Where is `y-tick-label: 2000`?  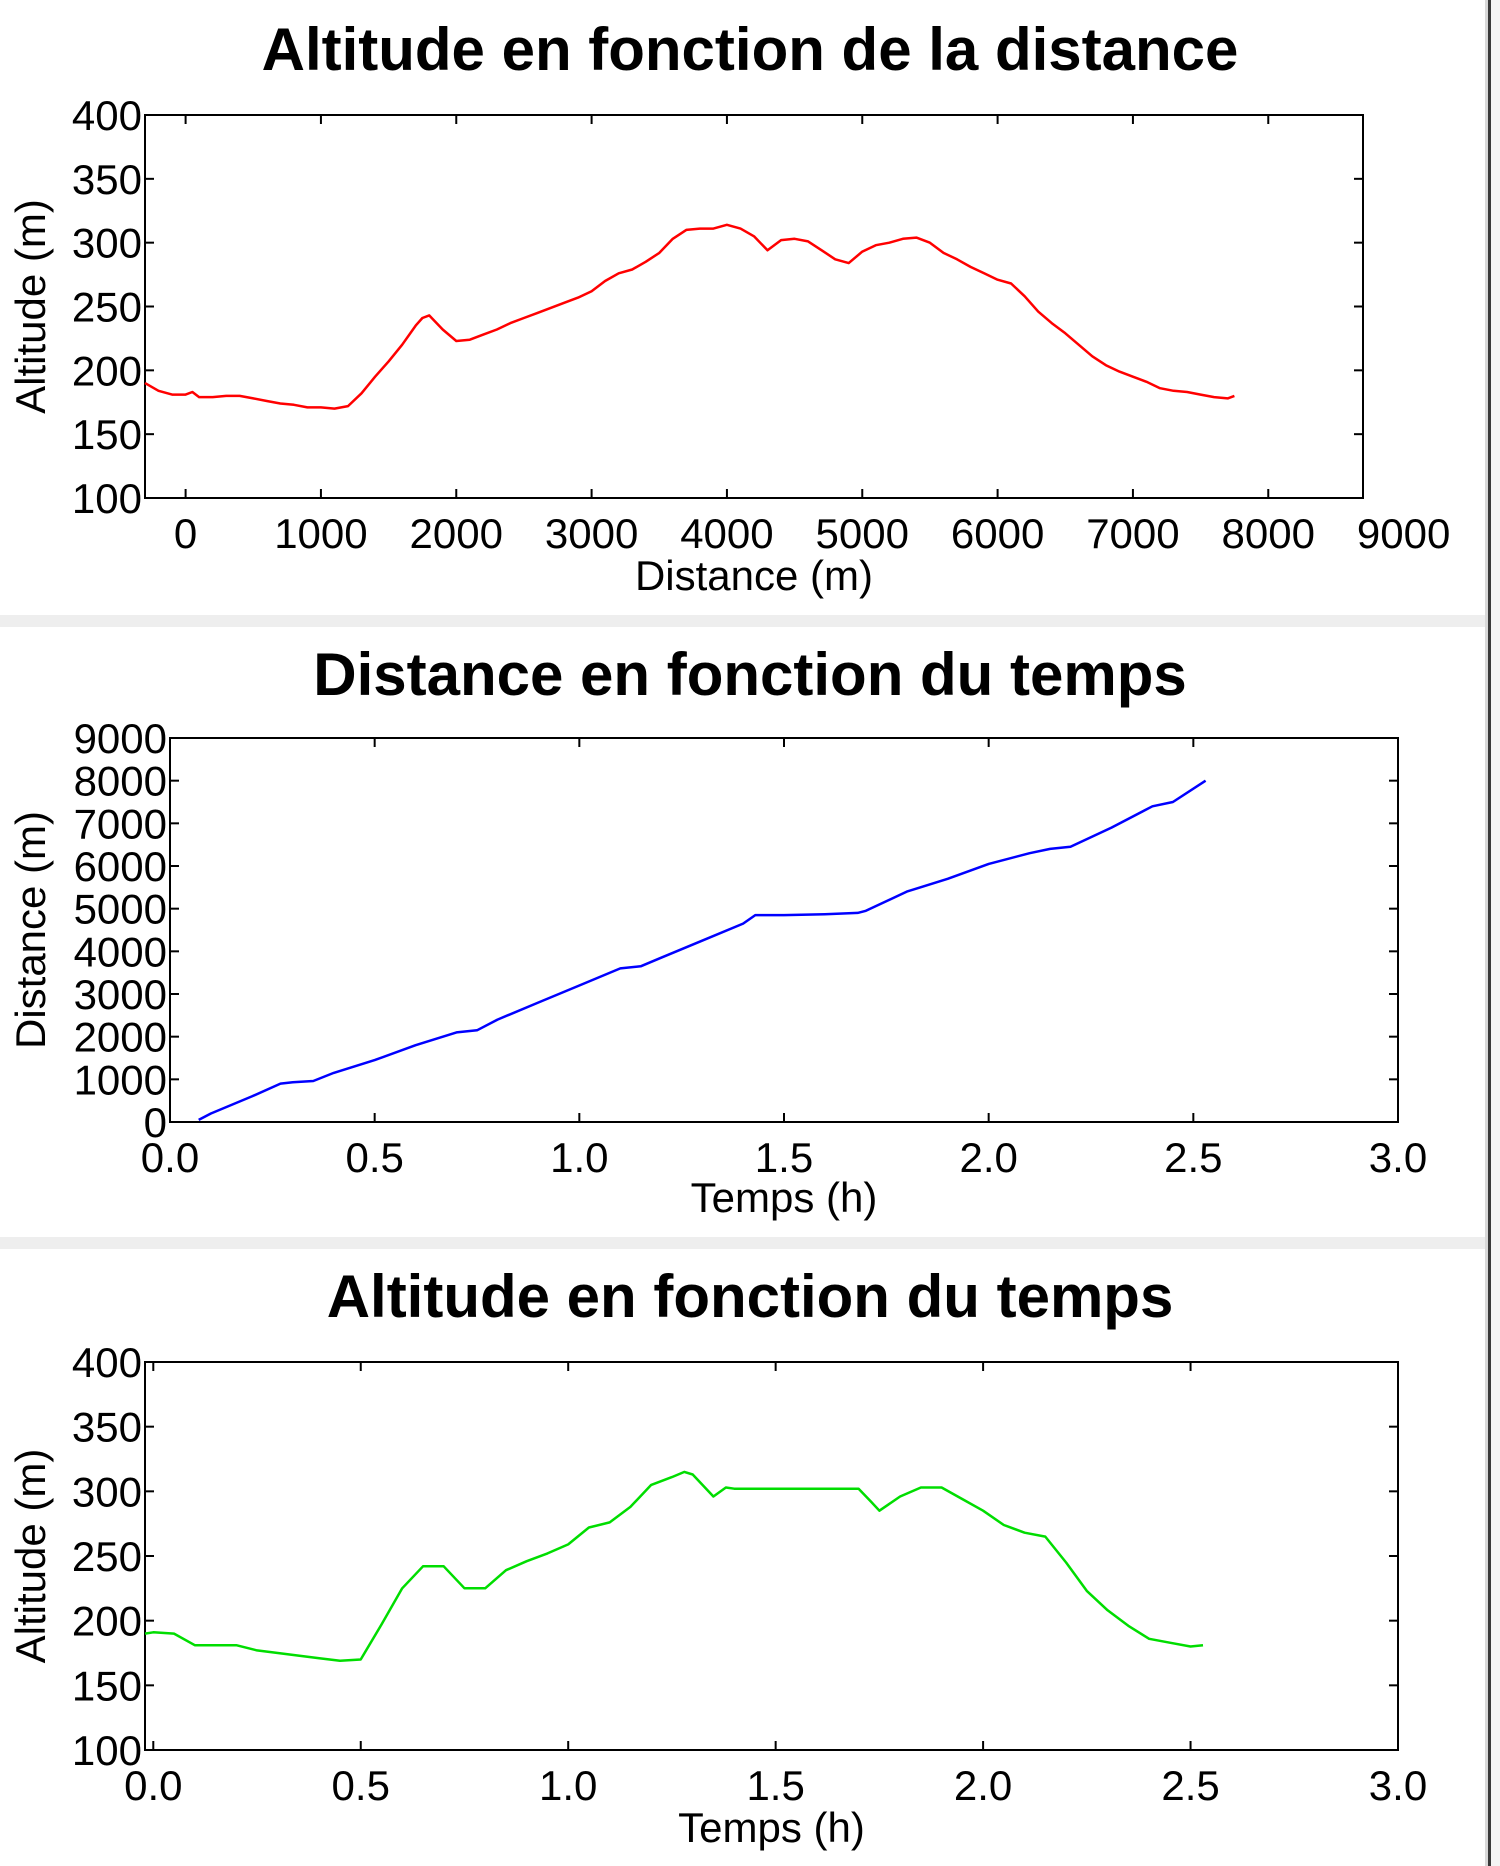 y-tick-label: 2000 is located at coordinates (120, 1037).